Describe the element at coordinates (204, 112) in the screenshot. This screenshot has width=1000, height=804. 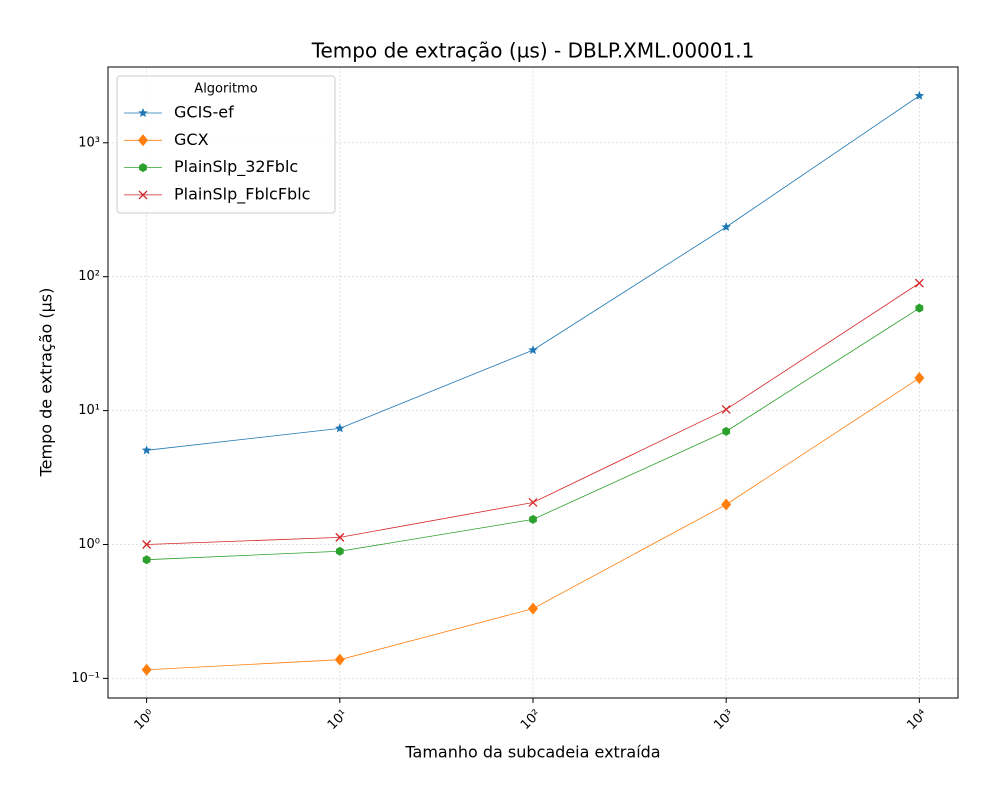
I see `legend-label: GCIS-ef` at that location.